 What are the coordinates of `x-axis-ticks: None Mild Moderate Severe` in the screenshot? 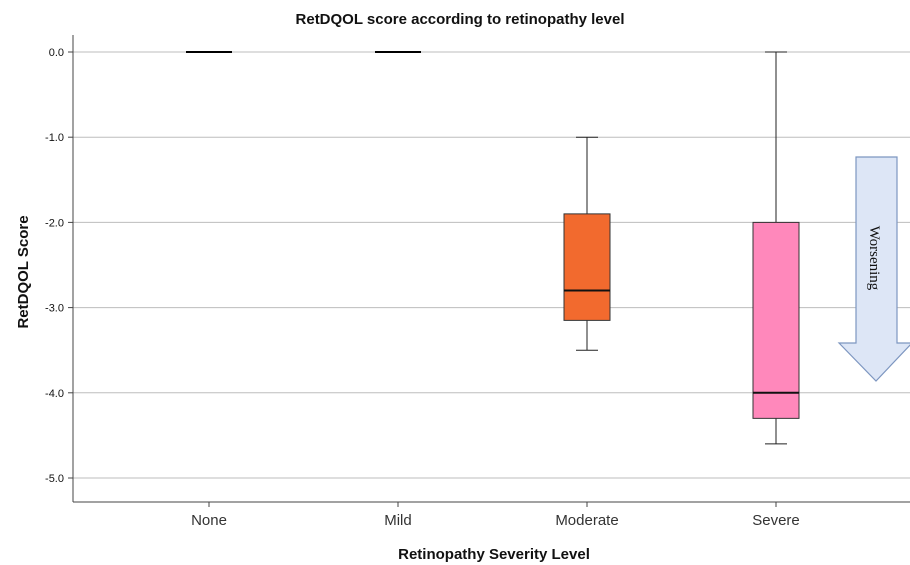 It's located at (495, 515).